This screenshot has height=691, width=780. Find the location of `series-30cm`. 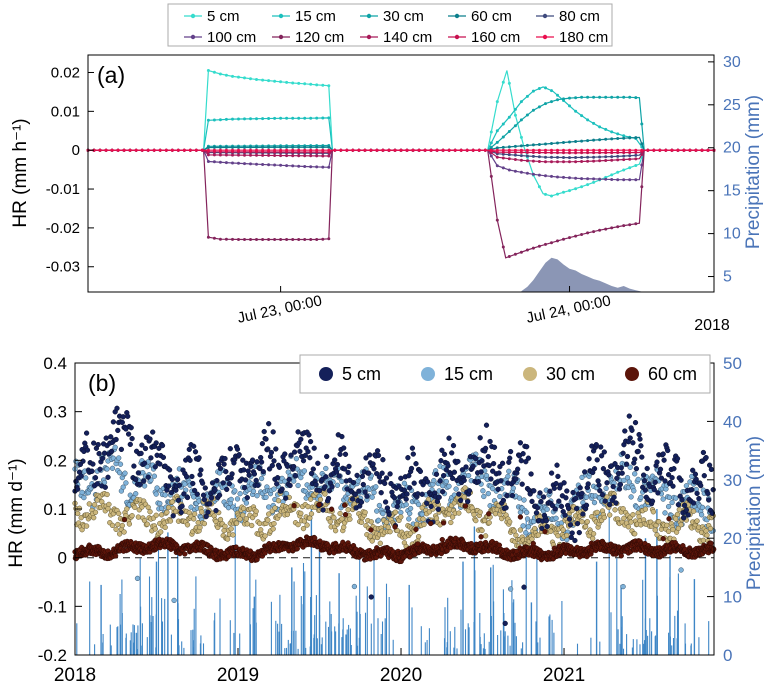

series-30cm is located at coordinates (401, 123).